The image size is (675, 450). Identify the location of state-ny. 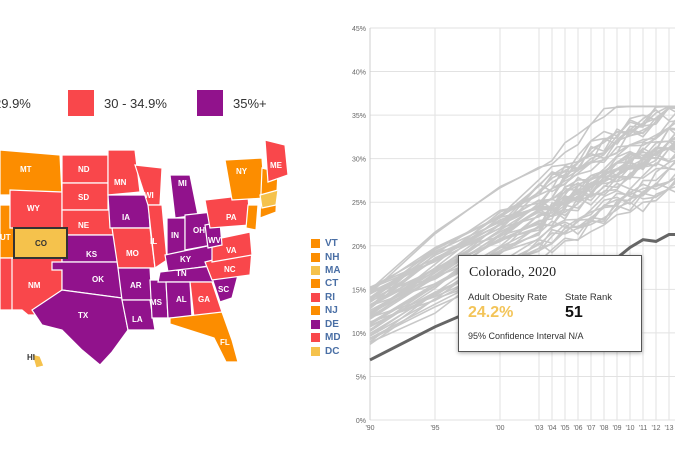
(245, 179).